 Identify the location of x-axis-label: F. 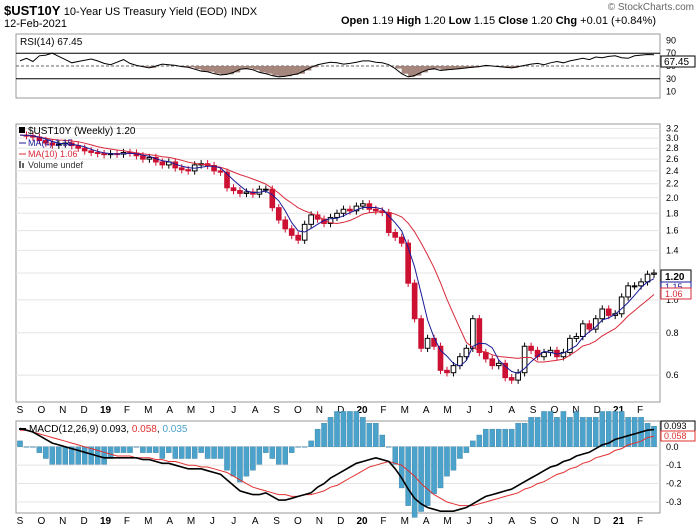
(127, 410).